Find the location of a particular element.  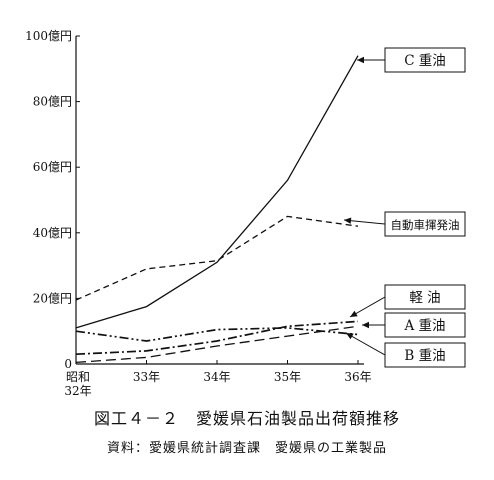

x-tick-label: 34年 is located at coordinates (216, 377).